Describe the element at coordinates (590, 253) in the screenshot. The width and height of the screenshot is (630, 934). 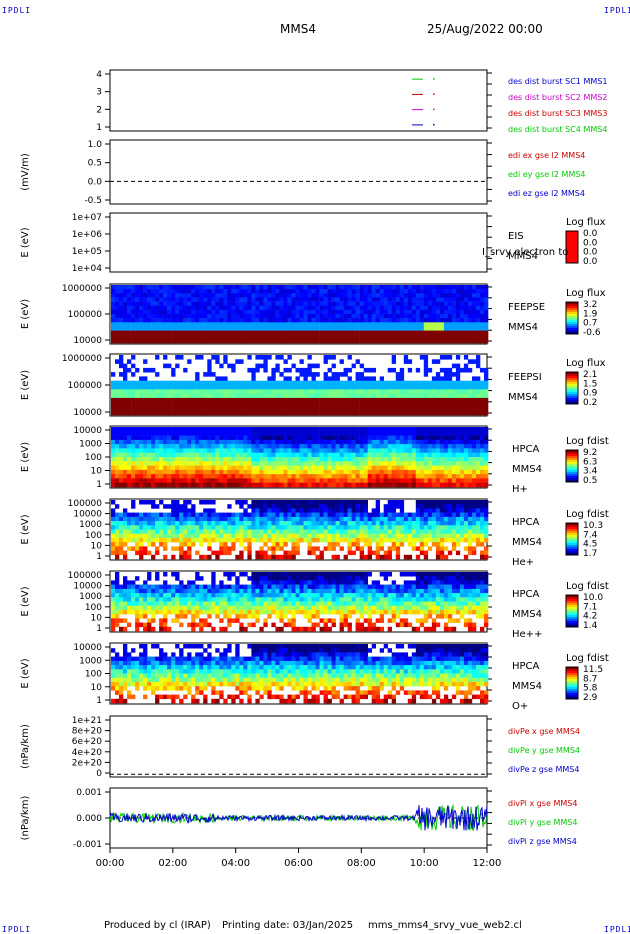
I see `colorbar-tick-label: 0.0` at that location.